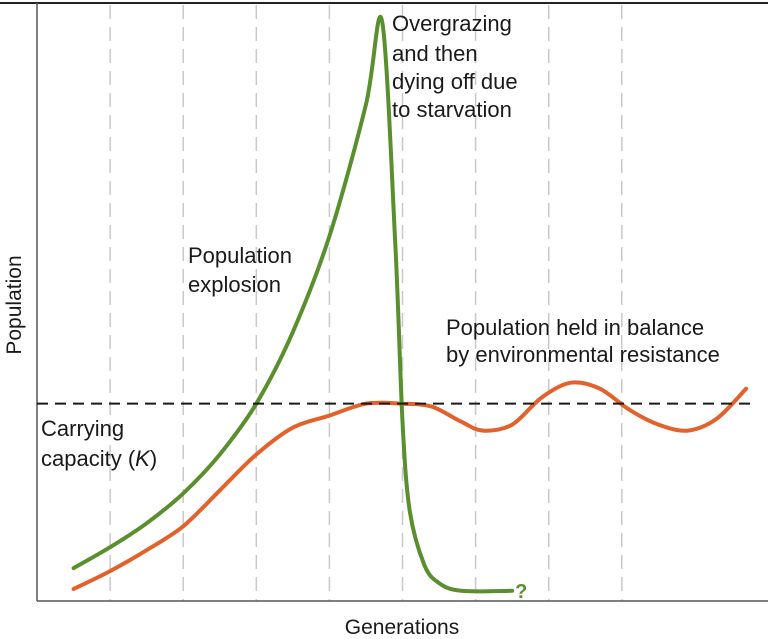  I want to click on carrying-k-symbol: K, so click(143, 458).